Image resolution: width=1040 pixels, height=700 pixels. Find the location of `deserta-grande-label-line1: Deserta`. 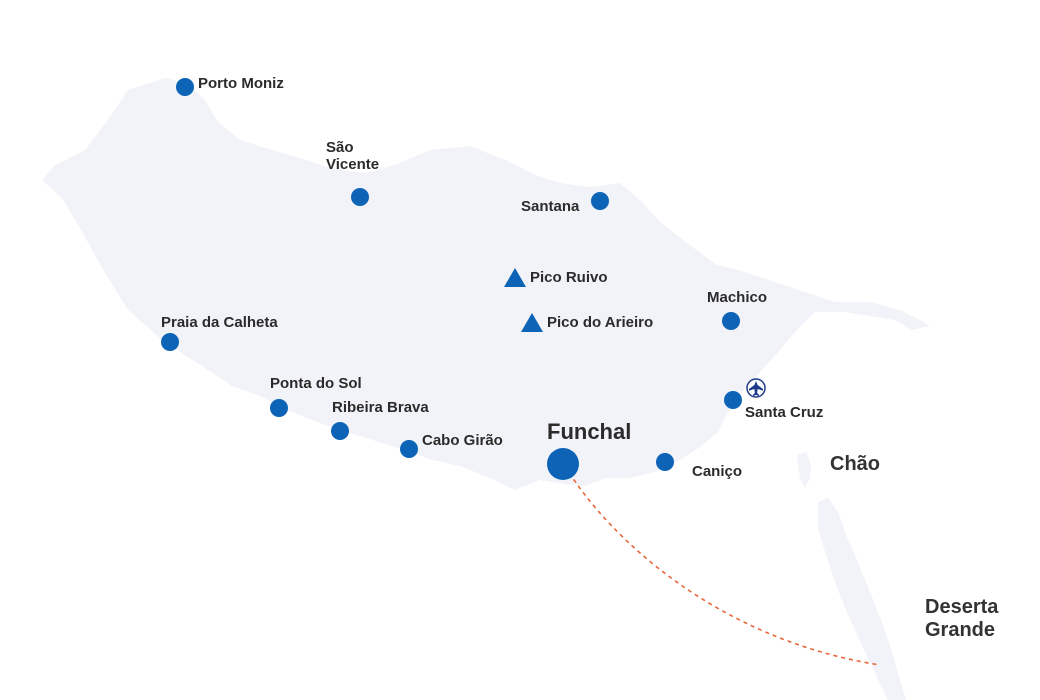

deserta-grande-label-line1: Deserta is located at coordinates (962, 607).